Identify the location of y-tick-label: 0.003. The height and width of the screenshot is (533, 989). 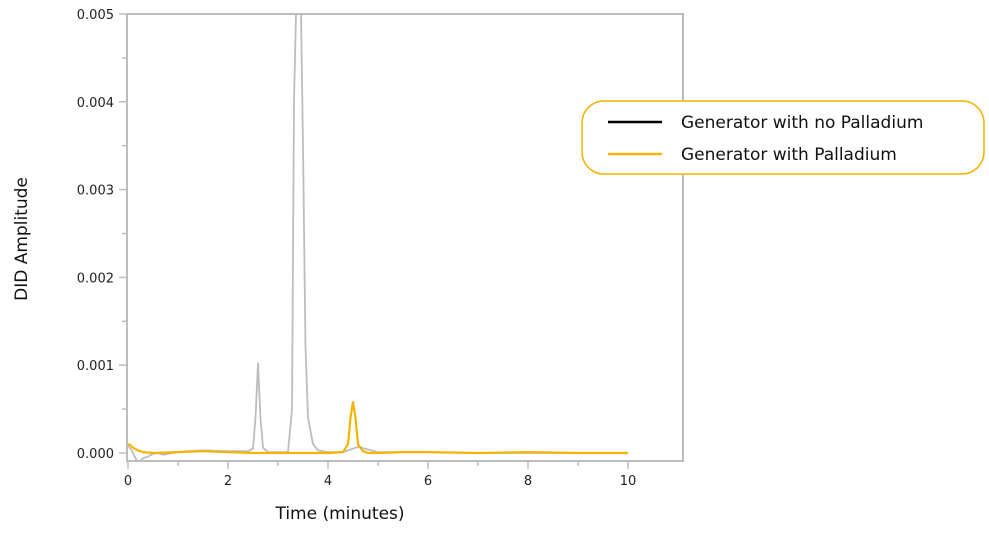
(95, 191).